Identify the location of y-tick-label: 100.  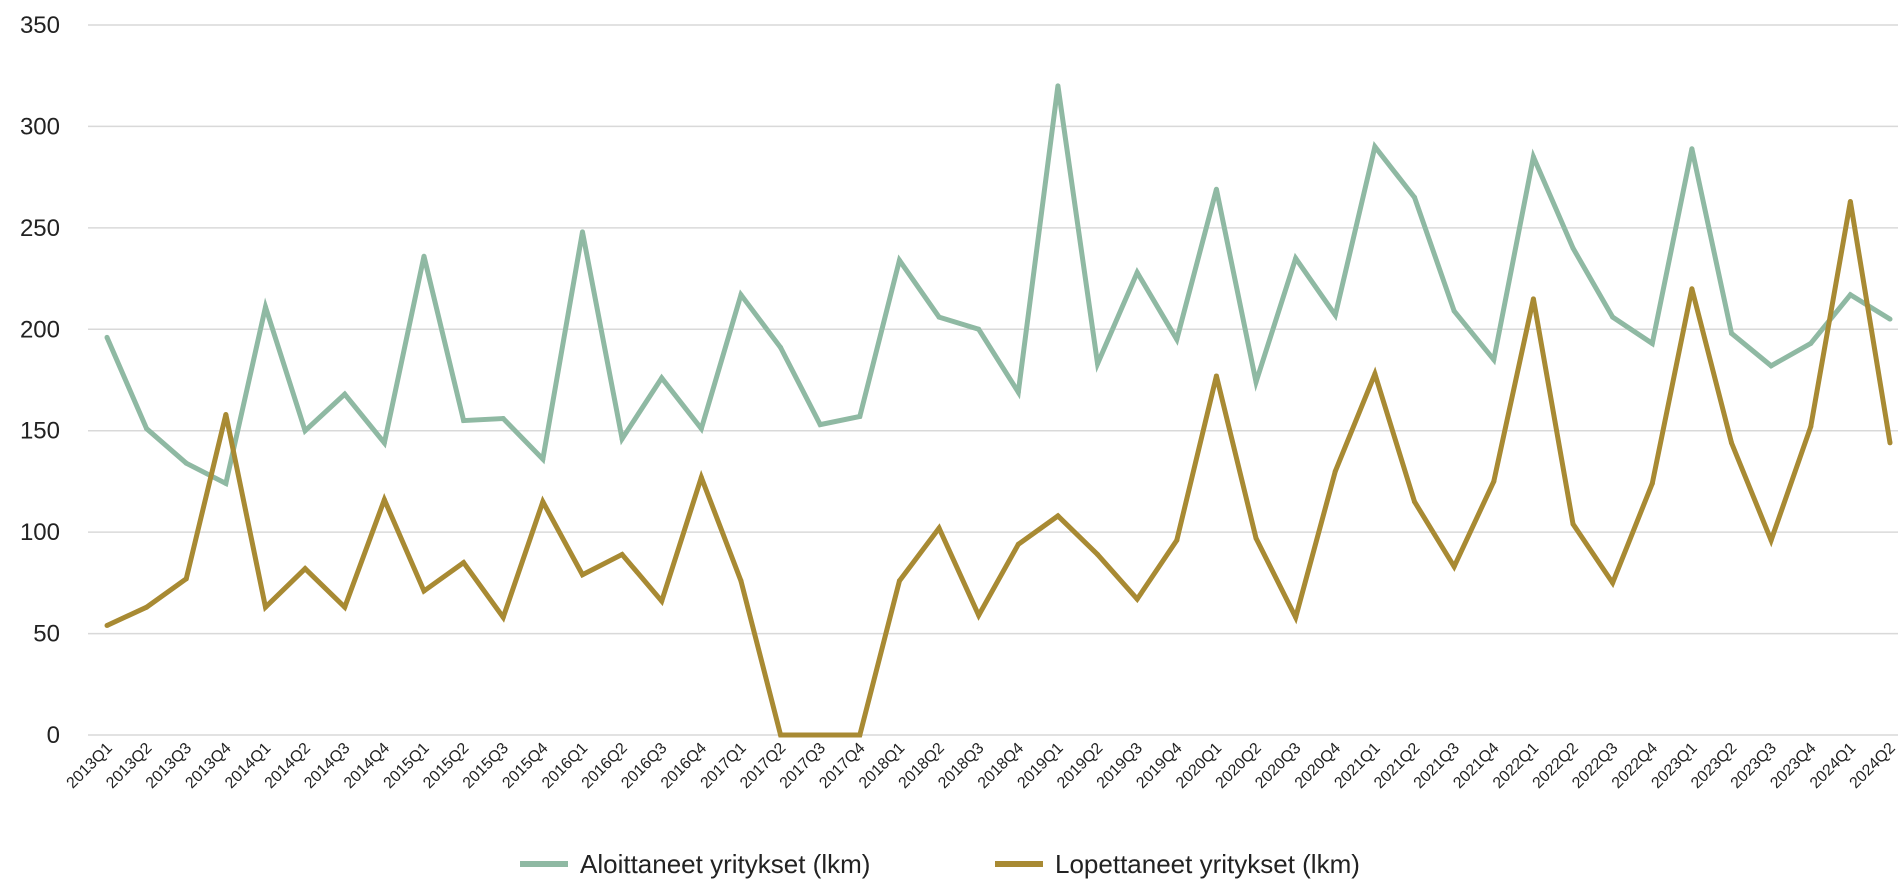
(40, 532).